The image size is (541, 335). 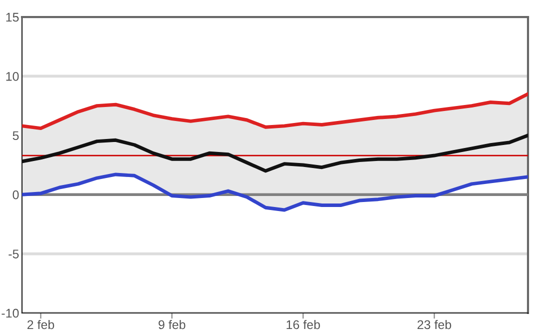 I want to click on y-tick-label: 5, so click(x=15, y=135).